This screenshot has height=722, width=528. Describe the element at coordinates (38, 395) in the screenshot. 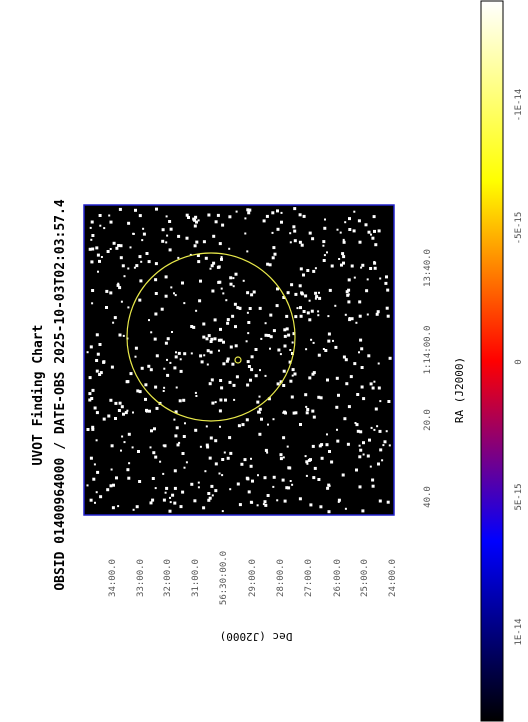

I see `title: UVOT Finding Chart` at that location.